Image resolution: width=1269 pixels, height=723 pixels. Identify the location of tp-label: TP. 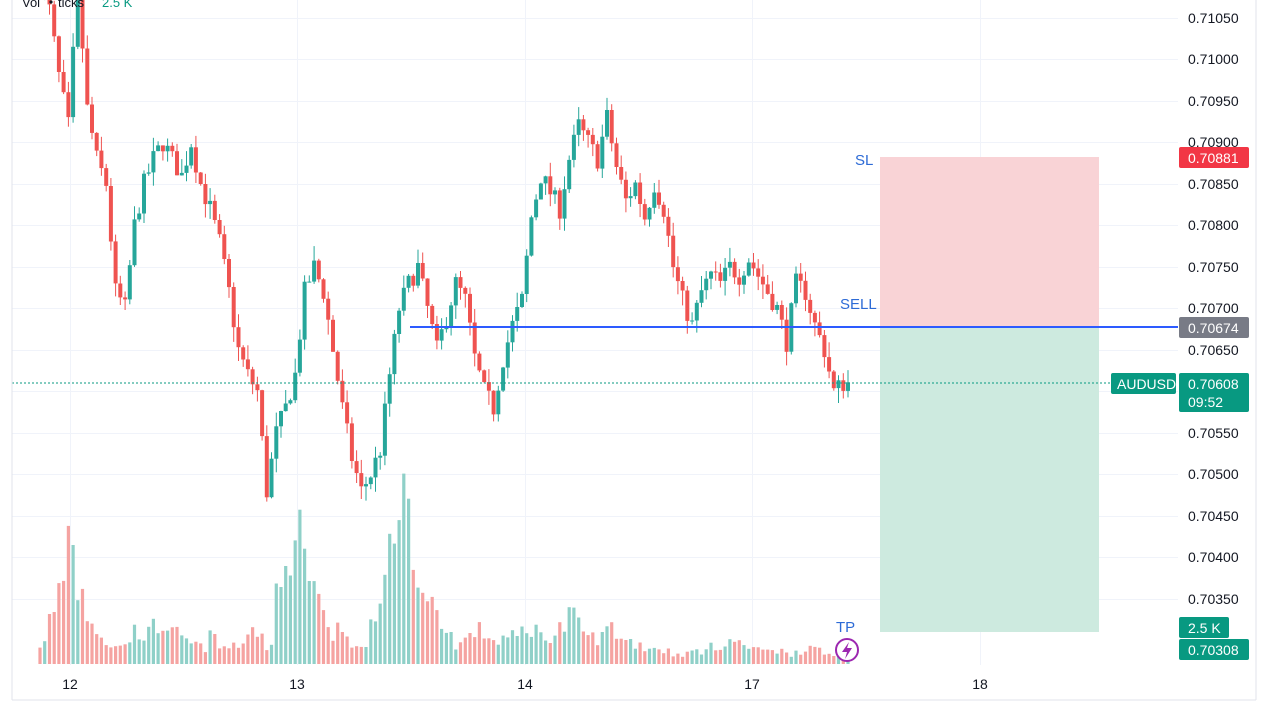
(845, 627).